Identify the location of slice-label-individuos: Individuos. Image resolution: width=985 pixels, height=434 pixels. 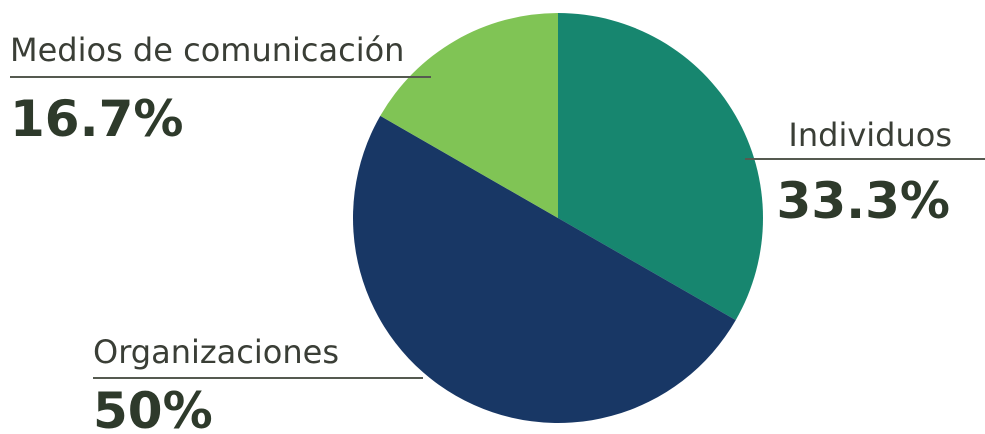
(870, 135).